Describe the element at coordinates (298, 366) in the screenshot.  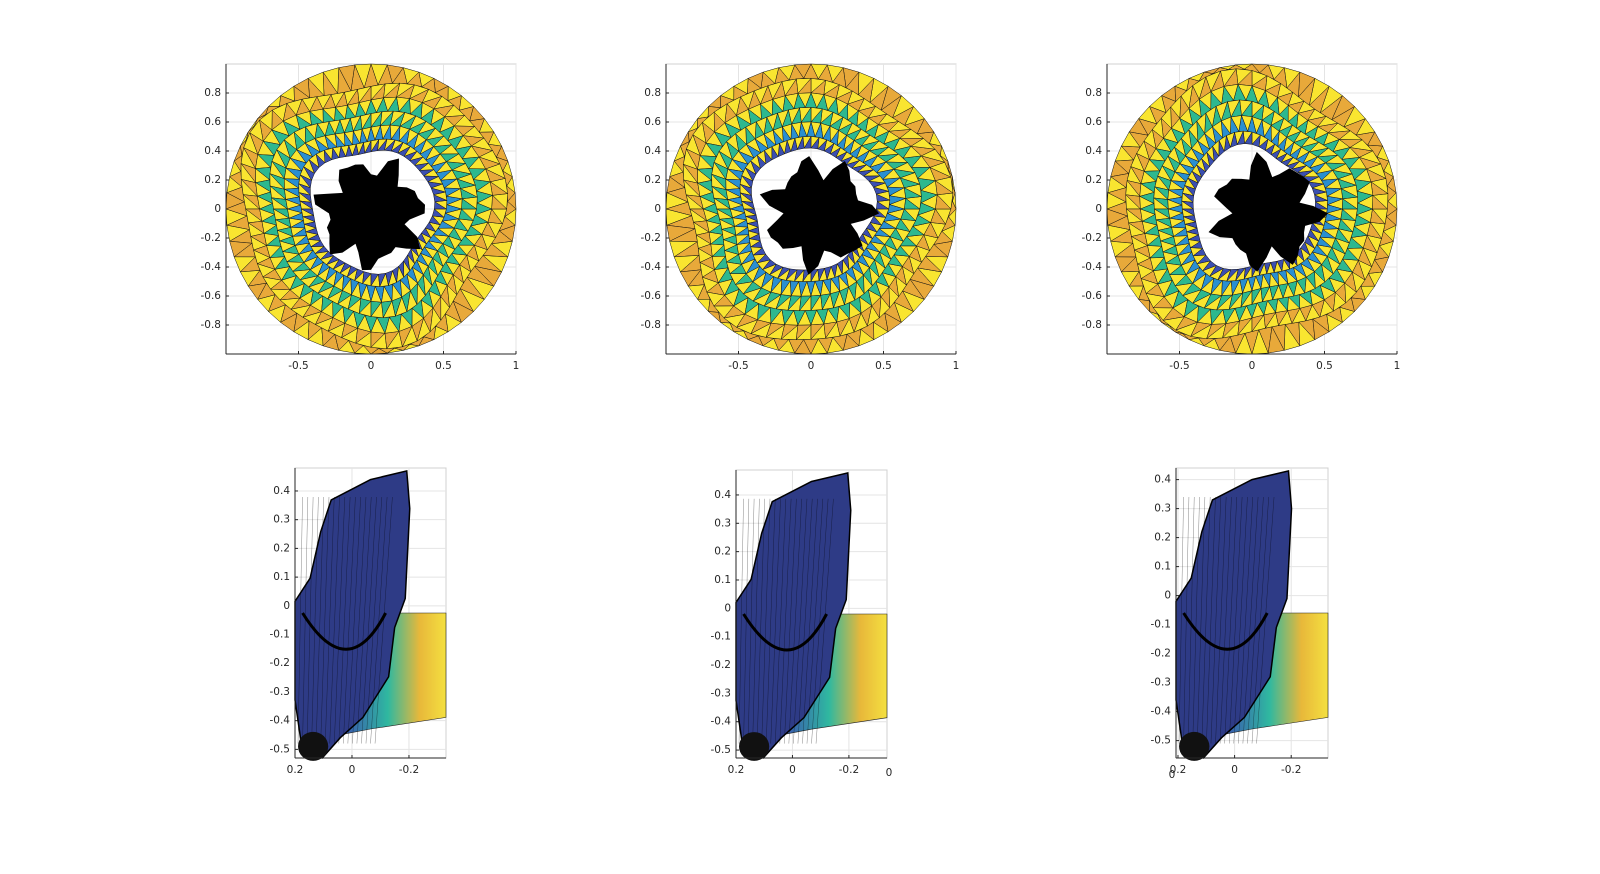
I see `x-tick-label: -0.5` at that location.